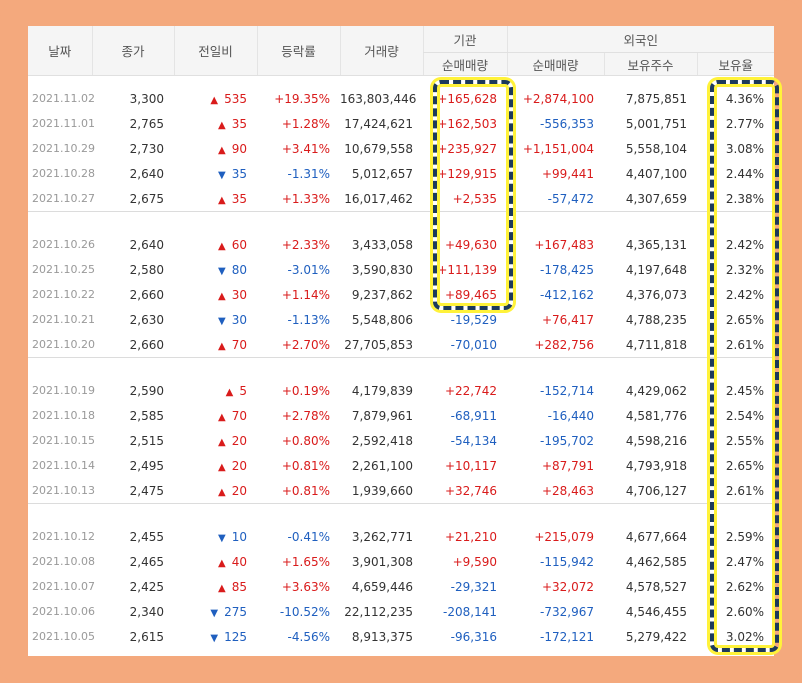 The image size is (802, 683). Describe the element at coordinates (381, 51) in the screenshot. I see `header-volume: 거래량` at that location.